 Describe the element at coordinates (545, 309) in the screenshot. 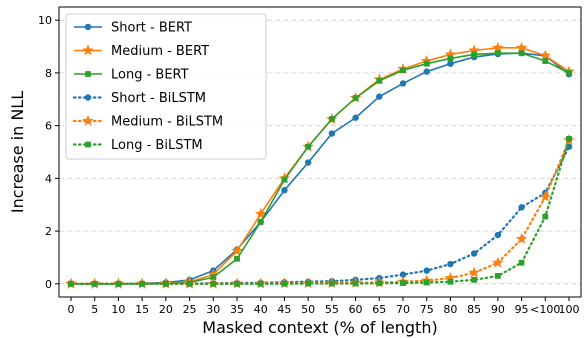

I see `x-tick-label: <100` at that location.